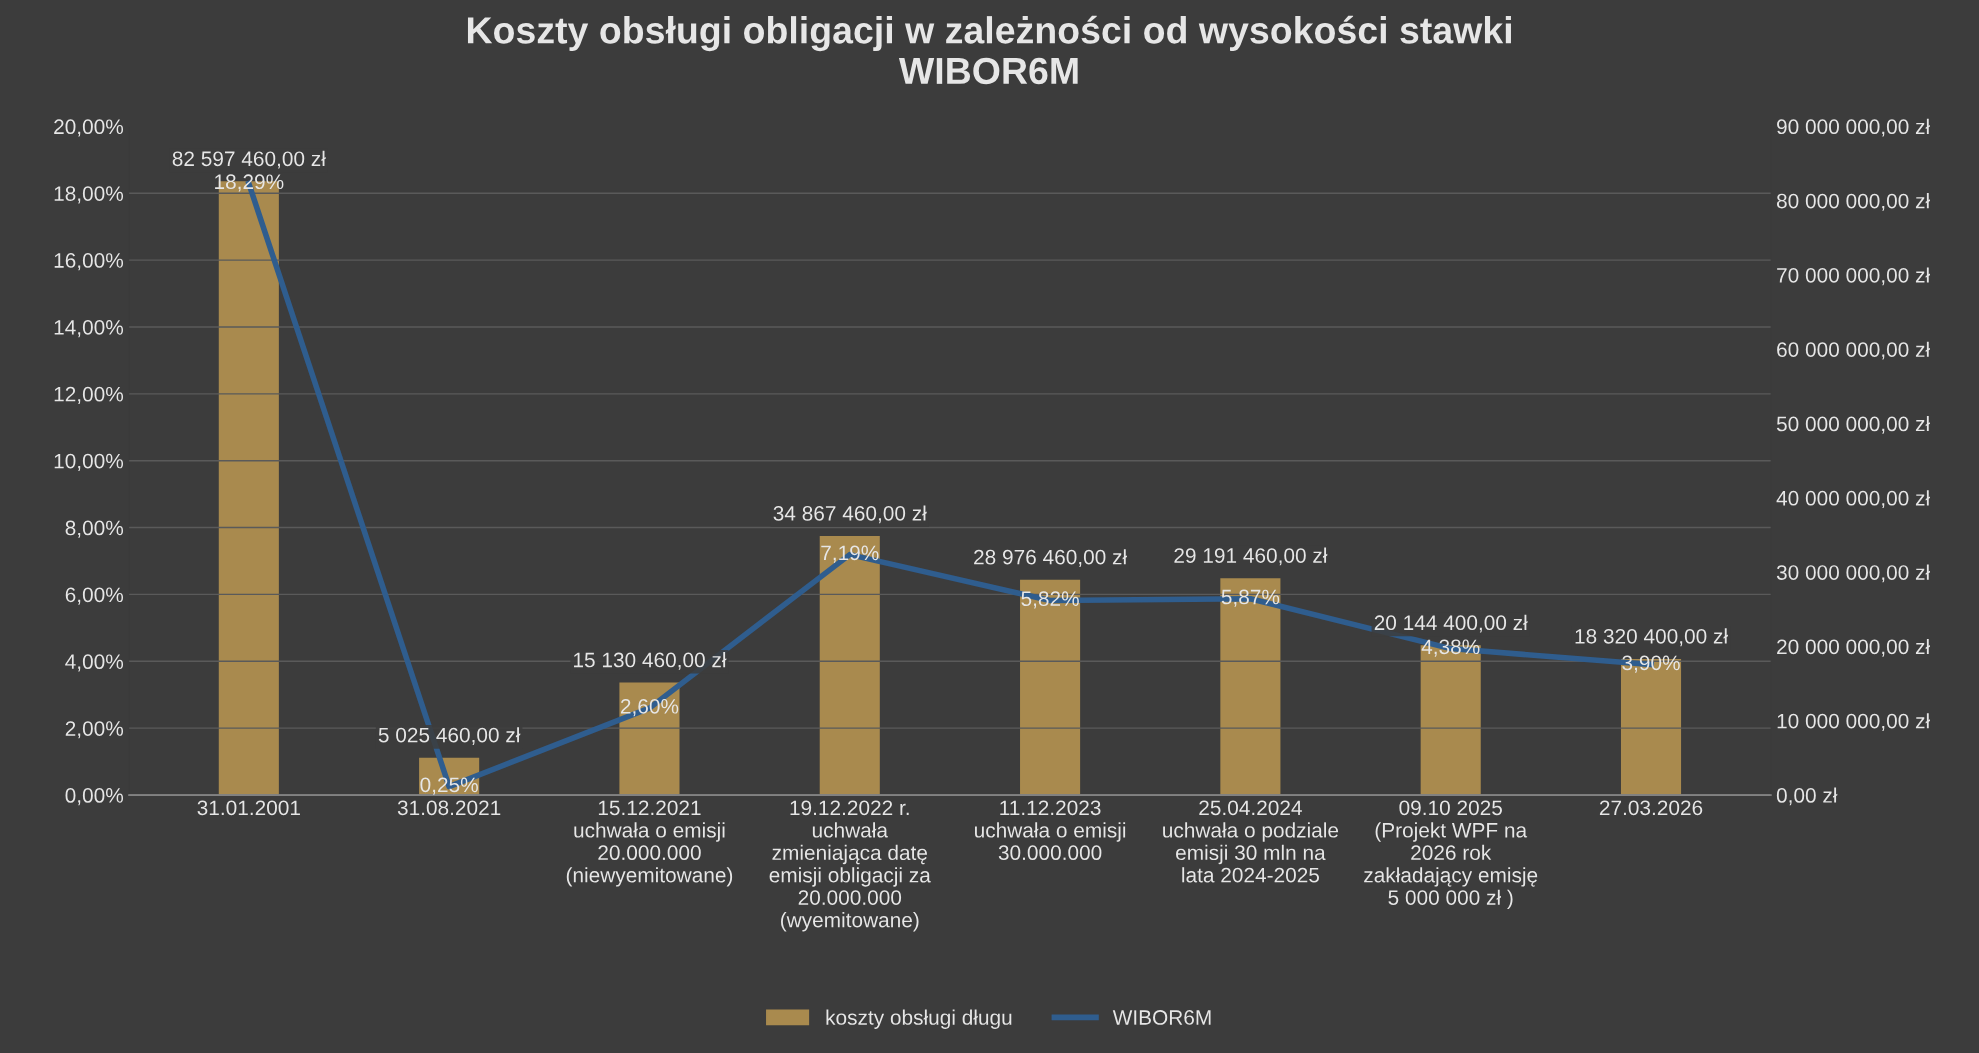 This screenshot has height=1053, width=1979. I want to click on y-tick-label: 4,00%, so click(94, 663).